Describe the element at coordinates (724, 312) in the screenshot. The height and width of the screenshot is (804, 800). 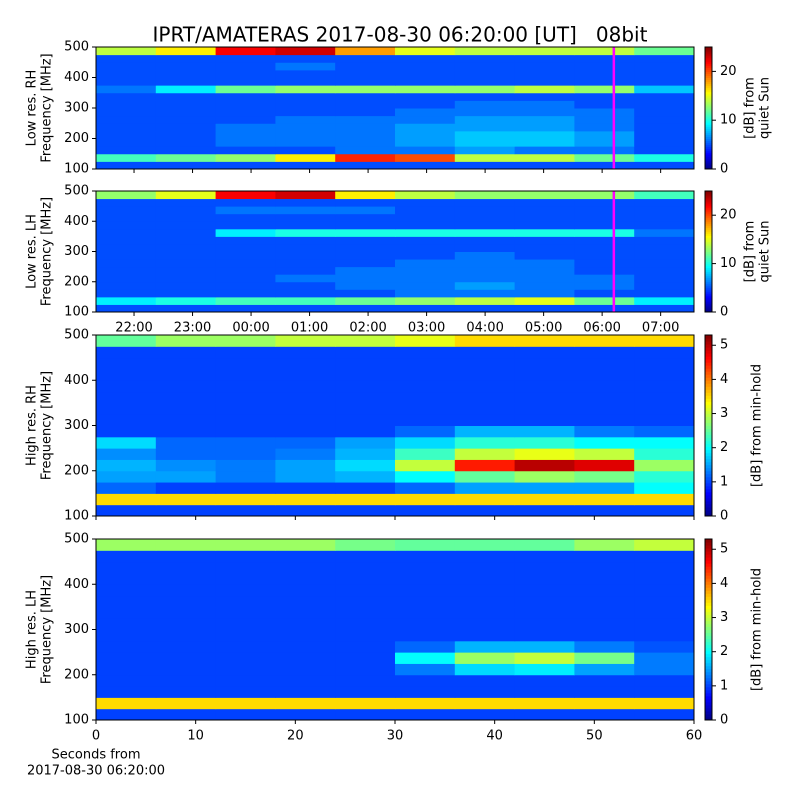
I see `colorbar-tick-label: 0` at that location.